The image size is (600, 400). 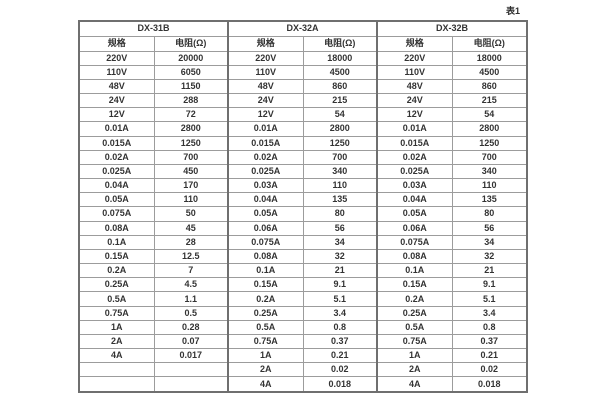 What do you see at coordinates (340, 341) in the screenshot?
I see `resistance-cell: 0.37` at bounding box center [340, 341].